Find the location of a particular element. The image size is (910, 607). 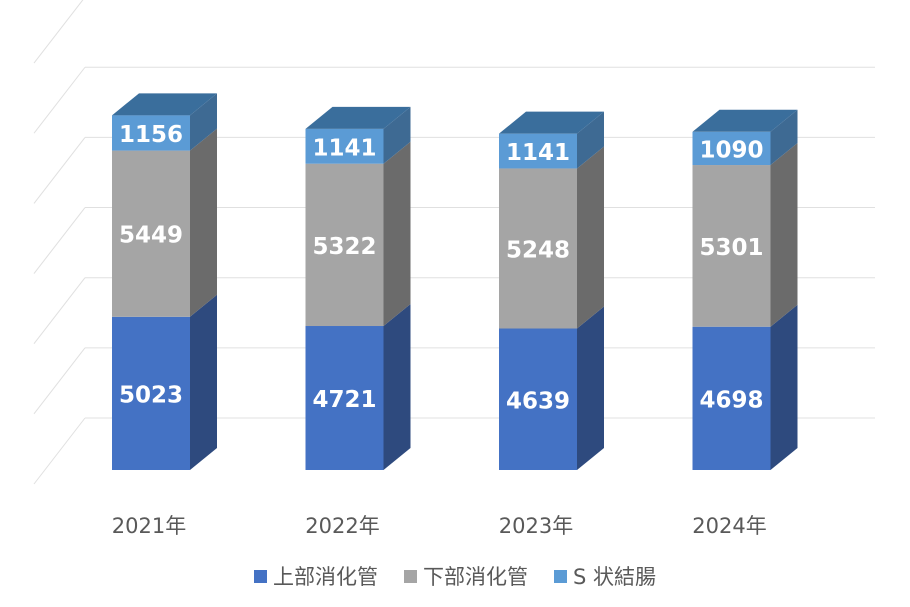

data-label: 4639 is located at coordinates (538, 401).